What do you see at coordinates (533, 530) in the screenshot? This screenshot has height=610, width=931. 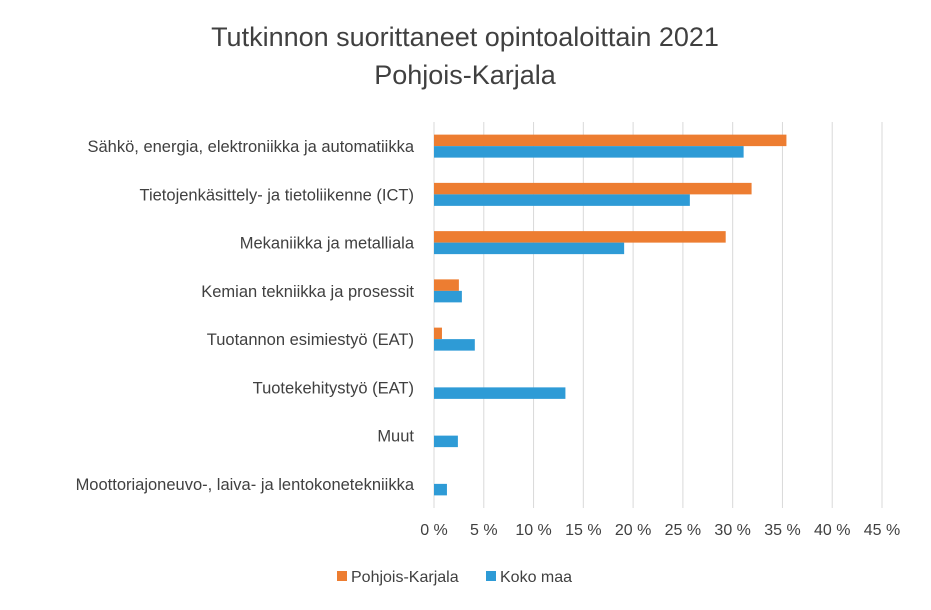 I see `x-tick-label: 10 %` at bounding box center [533, 530].